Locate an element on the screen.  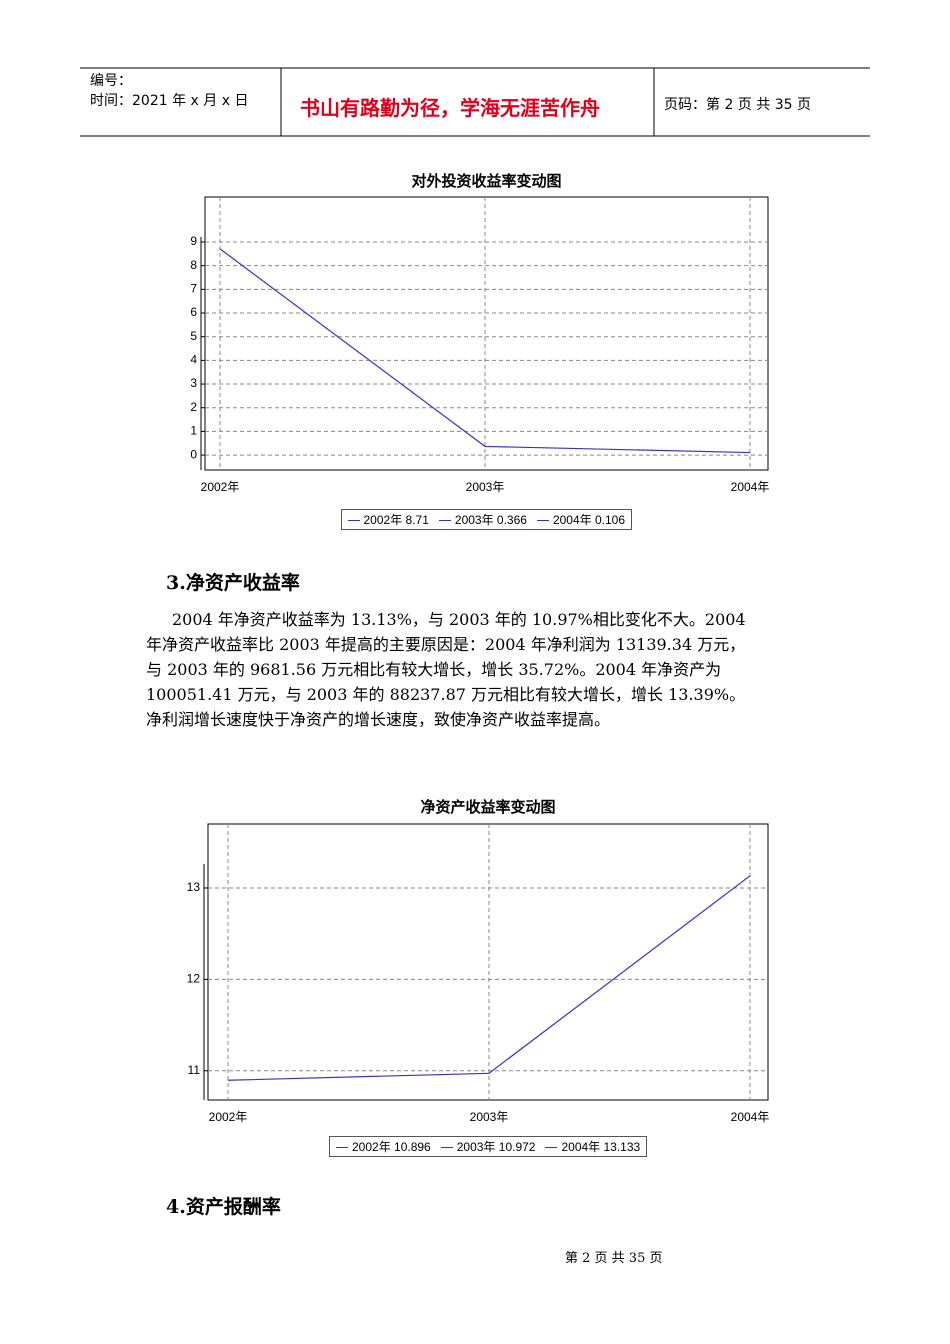
y-tick-label: 7 is located at coordinates (193, 289).